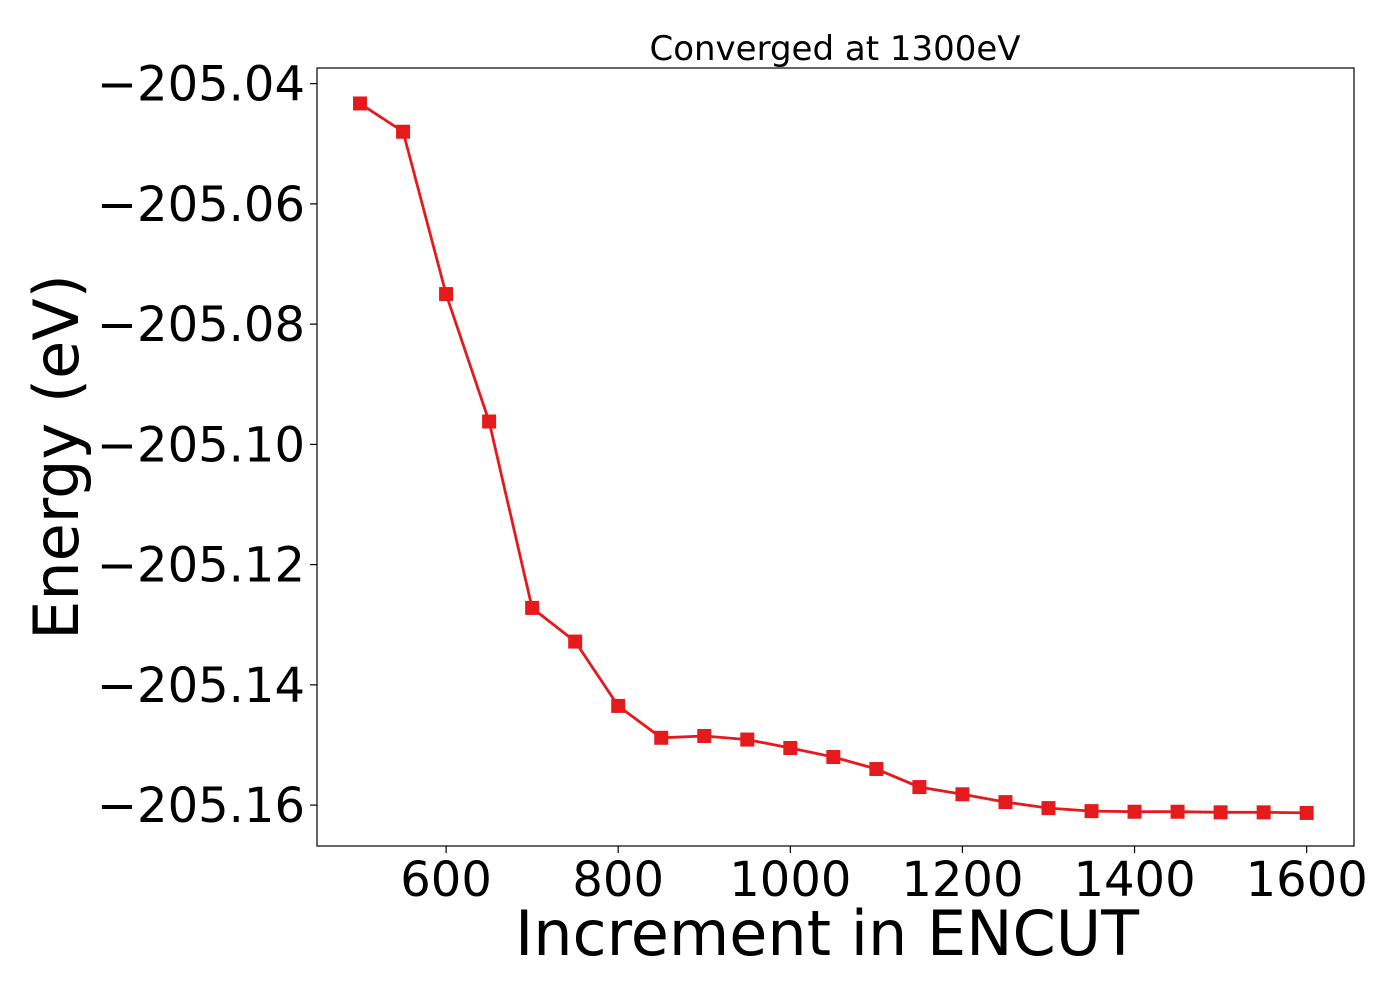 The height and width of the screenshot is (1000, 1400). What do you see at coordinates (618, 880) in the screenshot?
I see `x-tick-label: 800` at bounding box center [618, 880].